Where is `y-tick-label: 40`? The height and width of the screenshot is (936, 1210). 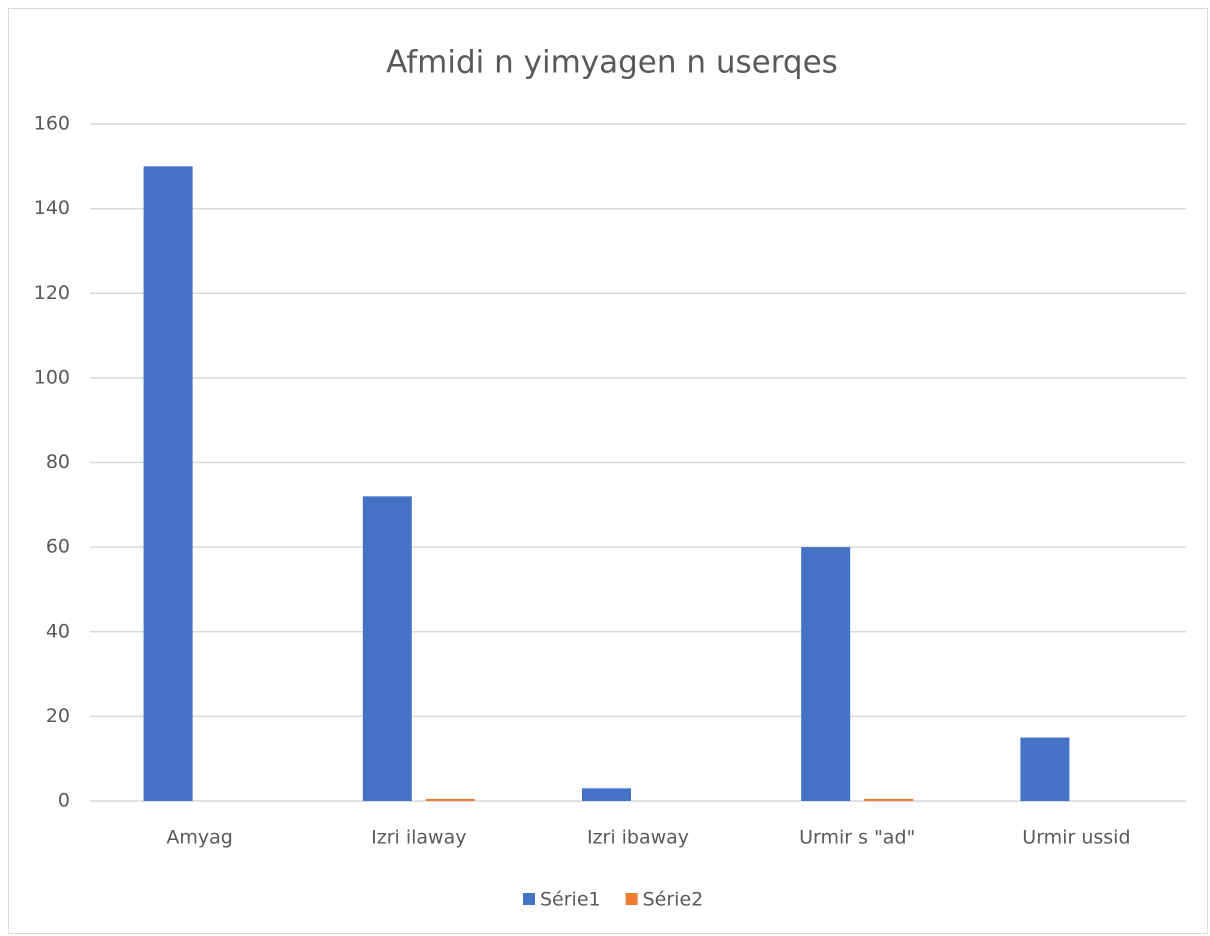
y-tick-label: 40 is located at coordinates (58, 631).